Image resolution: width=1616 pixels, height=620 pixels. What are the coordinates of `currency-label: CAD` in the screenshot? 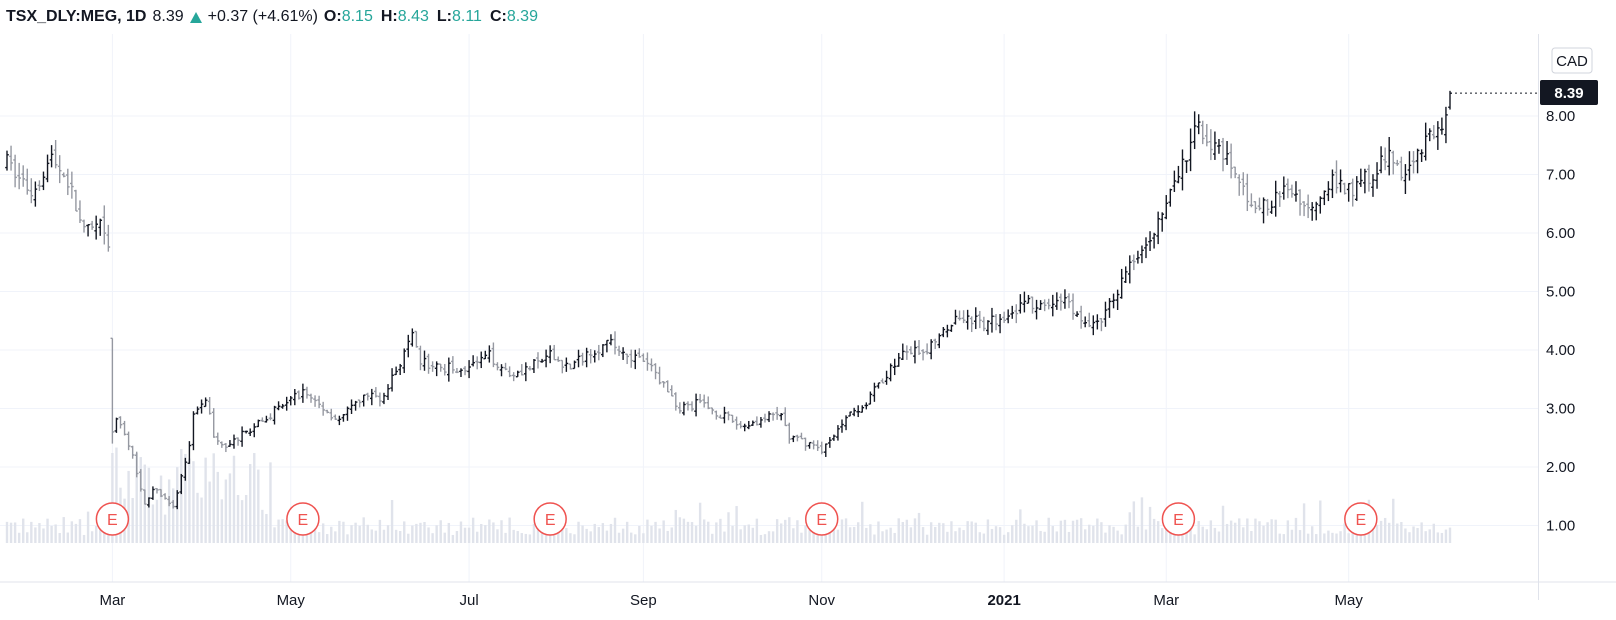 It's located at (1572, 61).